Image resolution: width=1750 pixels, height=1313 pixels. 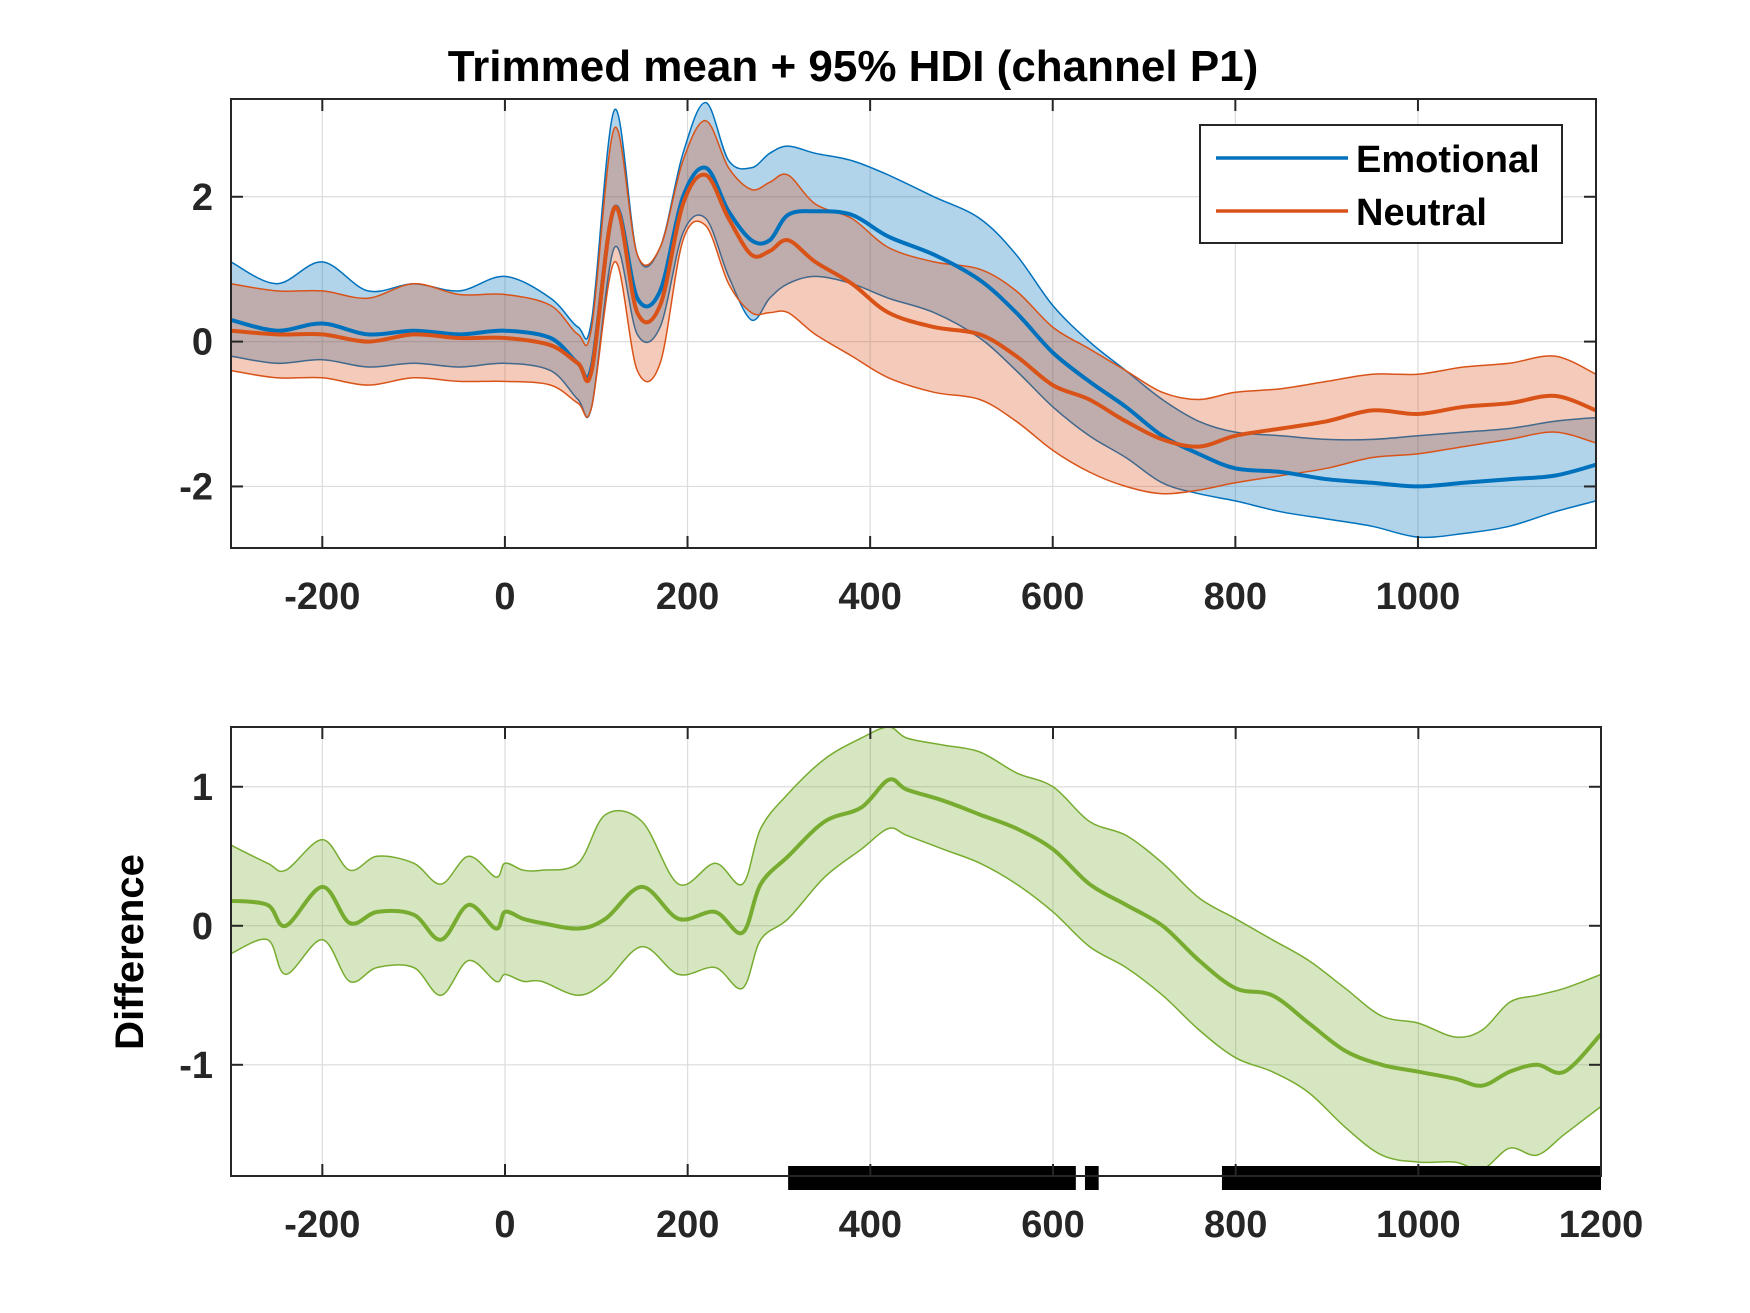 What do you see at coordinates (196, 487) in the screenshot?
I see `top-ytick-label: -2` at bounding box center [196, 487].